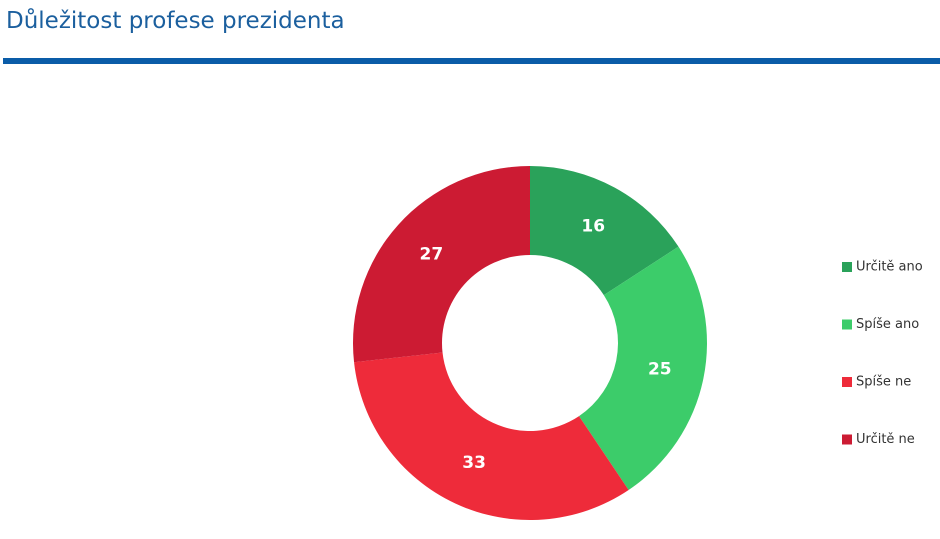  Describe the element at coordinates (885, 439) in the screenshot. I see `legend-label: Určitě ne` at that location.